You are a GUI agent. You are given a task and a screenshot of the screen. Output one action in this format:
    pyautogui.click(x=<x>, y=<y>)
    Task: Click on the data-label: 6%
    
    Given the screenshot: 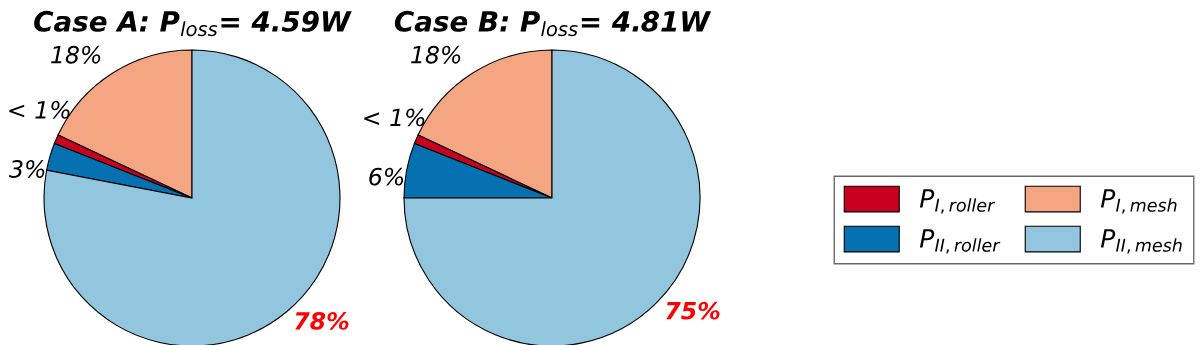 What is the action you would take?
    pyautogui.click(x=386, y=176)
    